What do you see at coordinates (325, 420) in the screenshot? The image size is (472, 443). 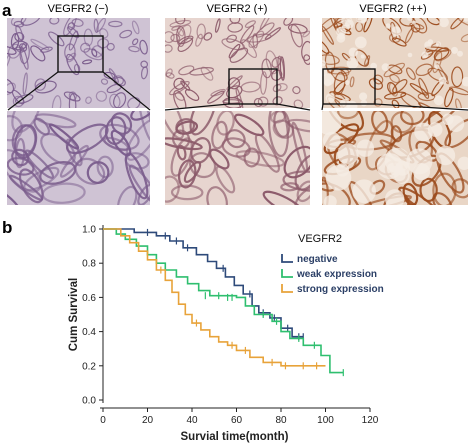 I see `x-tick-label: 100` at bounding box center [325, 420].